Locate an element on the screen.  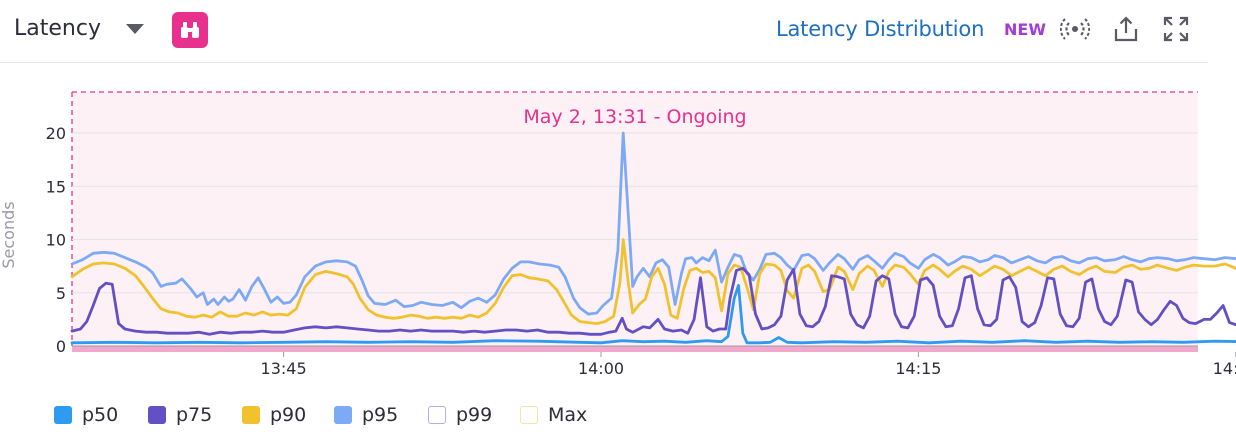
legend-label: p50 is located at coordinates (100, 415).